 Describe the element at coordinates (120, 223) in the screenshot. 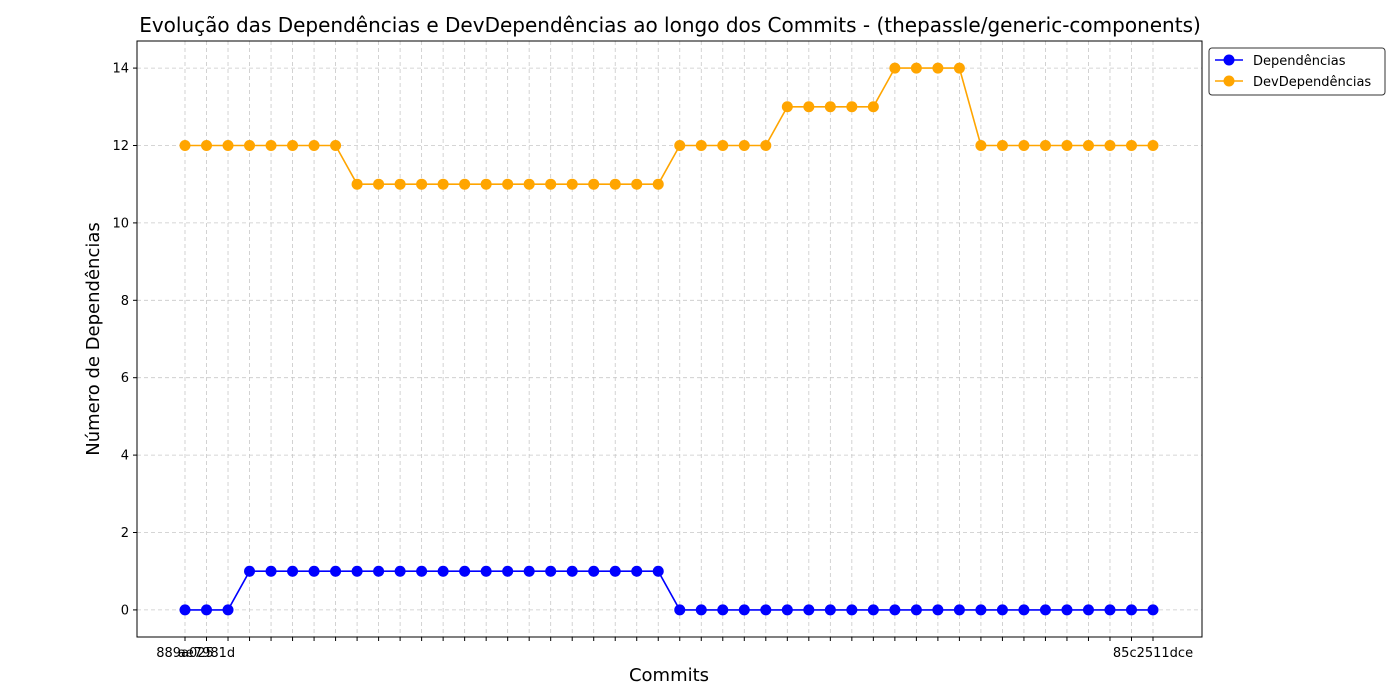

I see `y-tick-label: 10` at that location.